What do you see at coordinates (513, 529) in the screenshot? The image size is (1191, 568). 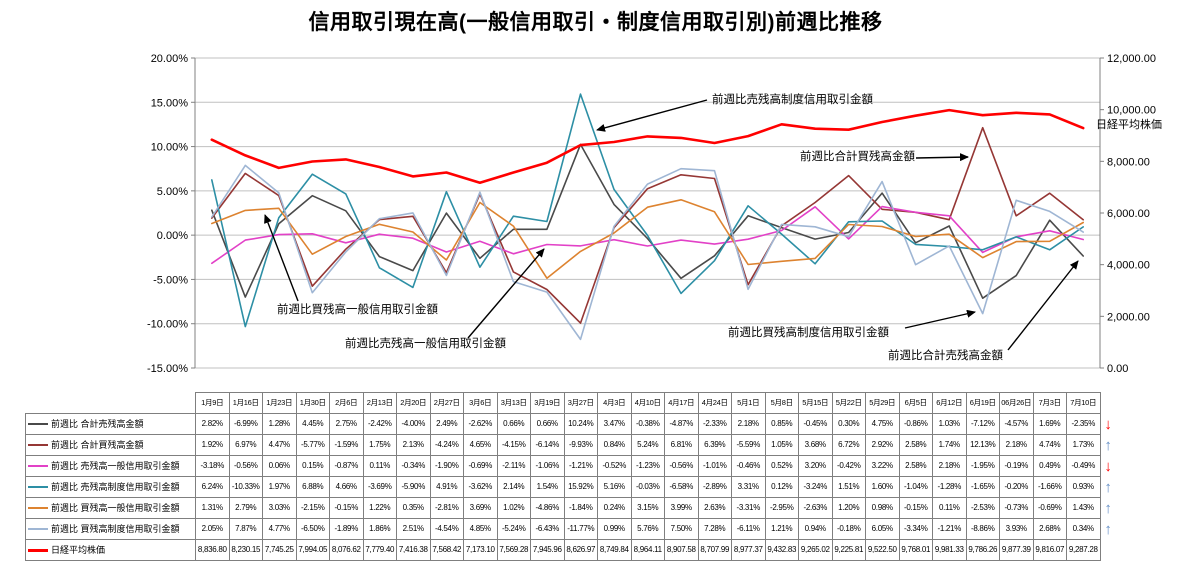 I see `value-cell: -5.24%` at bounding box center [513, 529].